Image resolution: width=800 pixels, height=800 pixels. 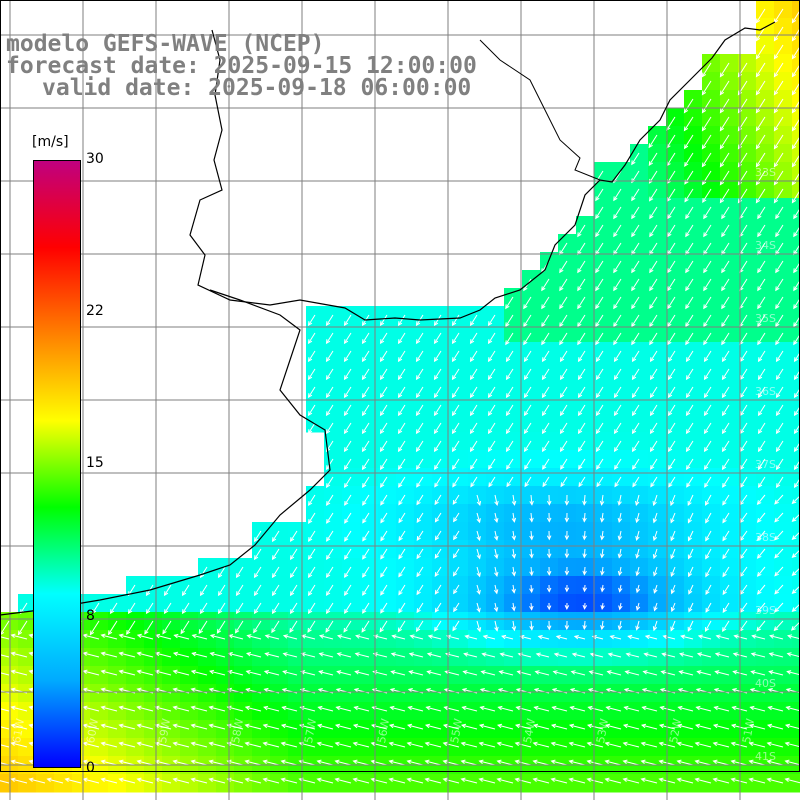 I want to click on lat-label: 34S, so click(x=765, y=245).